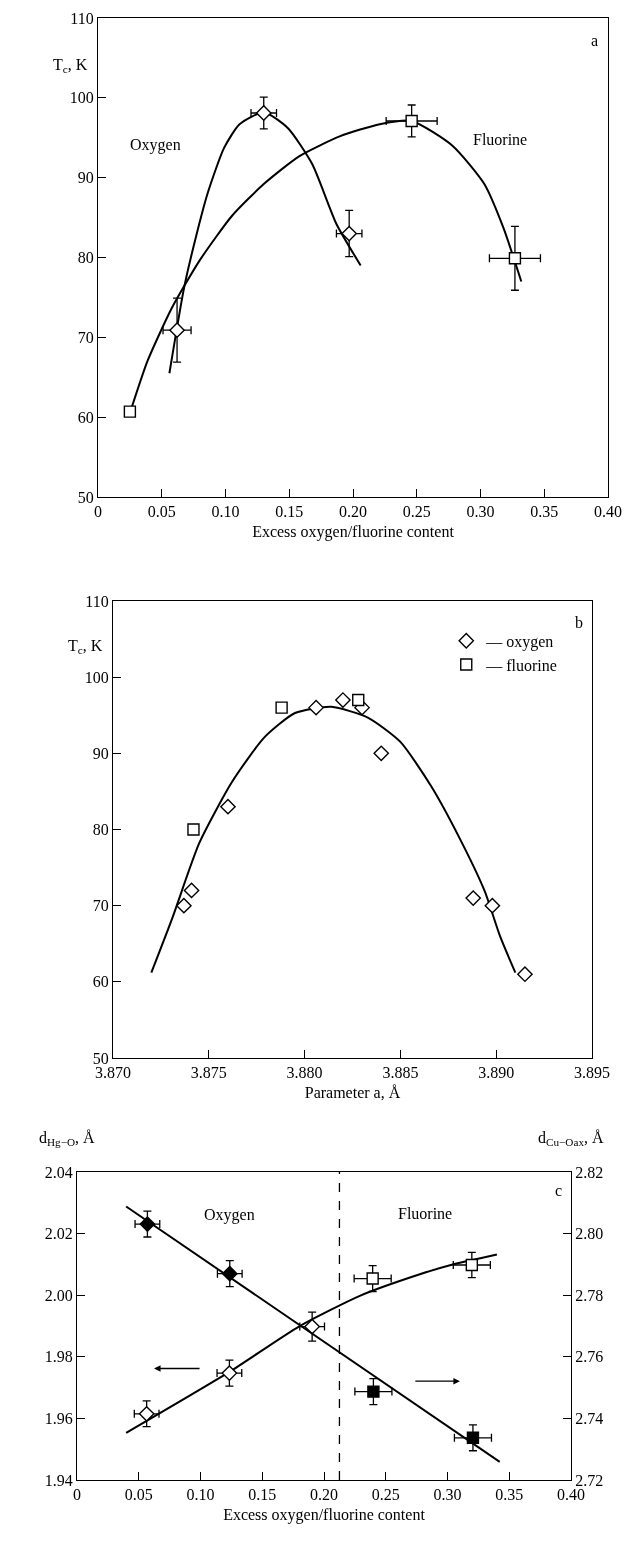 The image size is (633, 1550). Describe the element at coordinates (58, 1234) in the screenshot. I see `y-tick-label: 2.02` at that location.